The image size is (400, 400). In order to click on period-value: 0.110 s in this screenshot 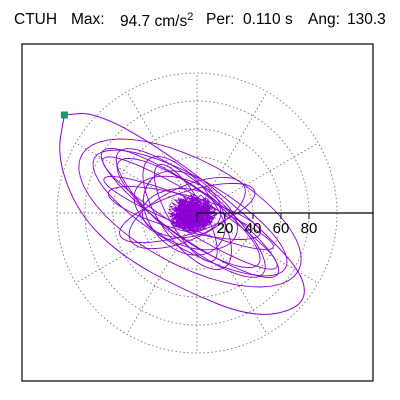, I will do `click(268, 19)`.